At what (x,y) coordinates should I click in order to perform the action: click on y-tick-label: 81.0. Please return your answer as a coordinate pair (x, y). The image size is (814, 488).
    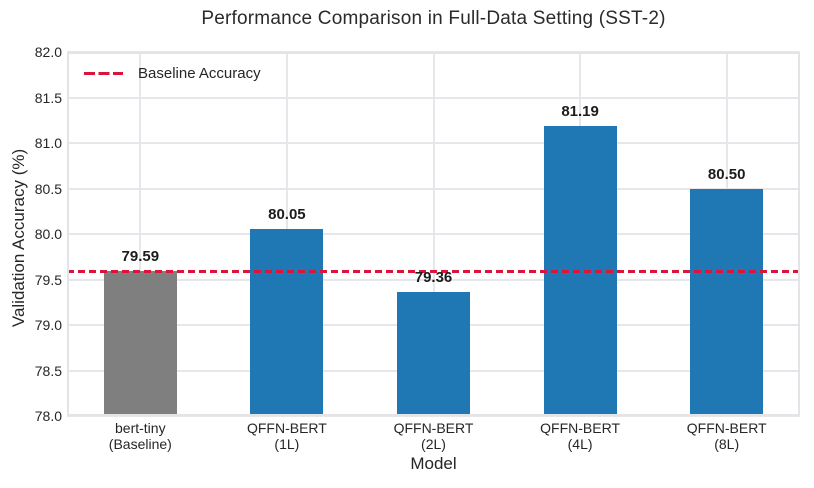
    Looking at the image, I should click on (48, 143).